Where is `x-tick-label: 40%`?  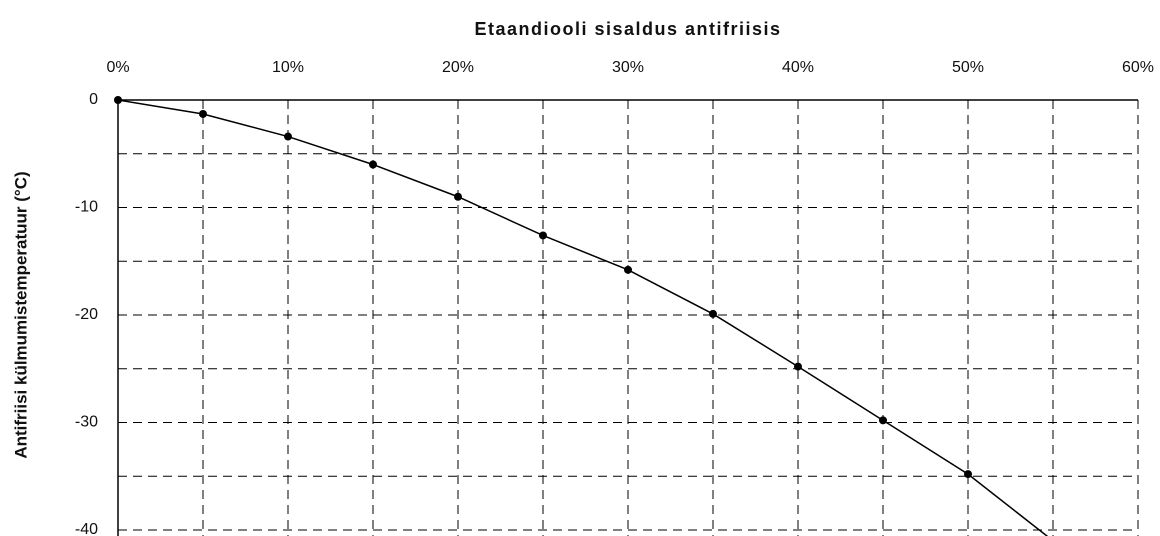
x-tick-label: 40% is located at coordinates (798, 67).